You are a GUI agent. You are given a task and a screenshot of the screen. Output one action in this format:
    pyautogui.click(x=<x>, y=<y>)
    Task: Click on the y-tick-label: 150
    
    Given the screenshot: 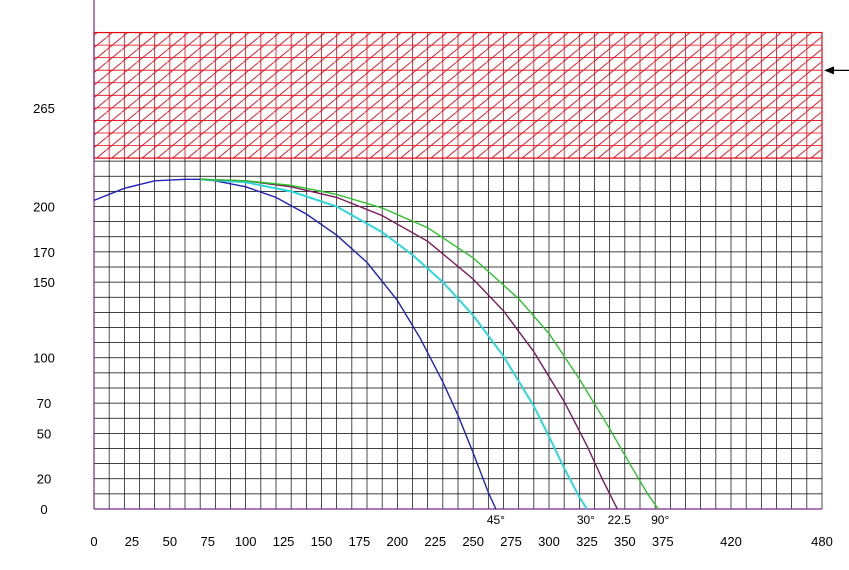 What is the action you would take?
    pyautogui.click(x=44, y=282)
    